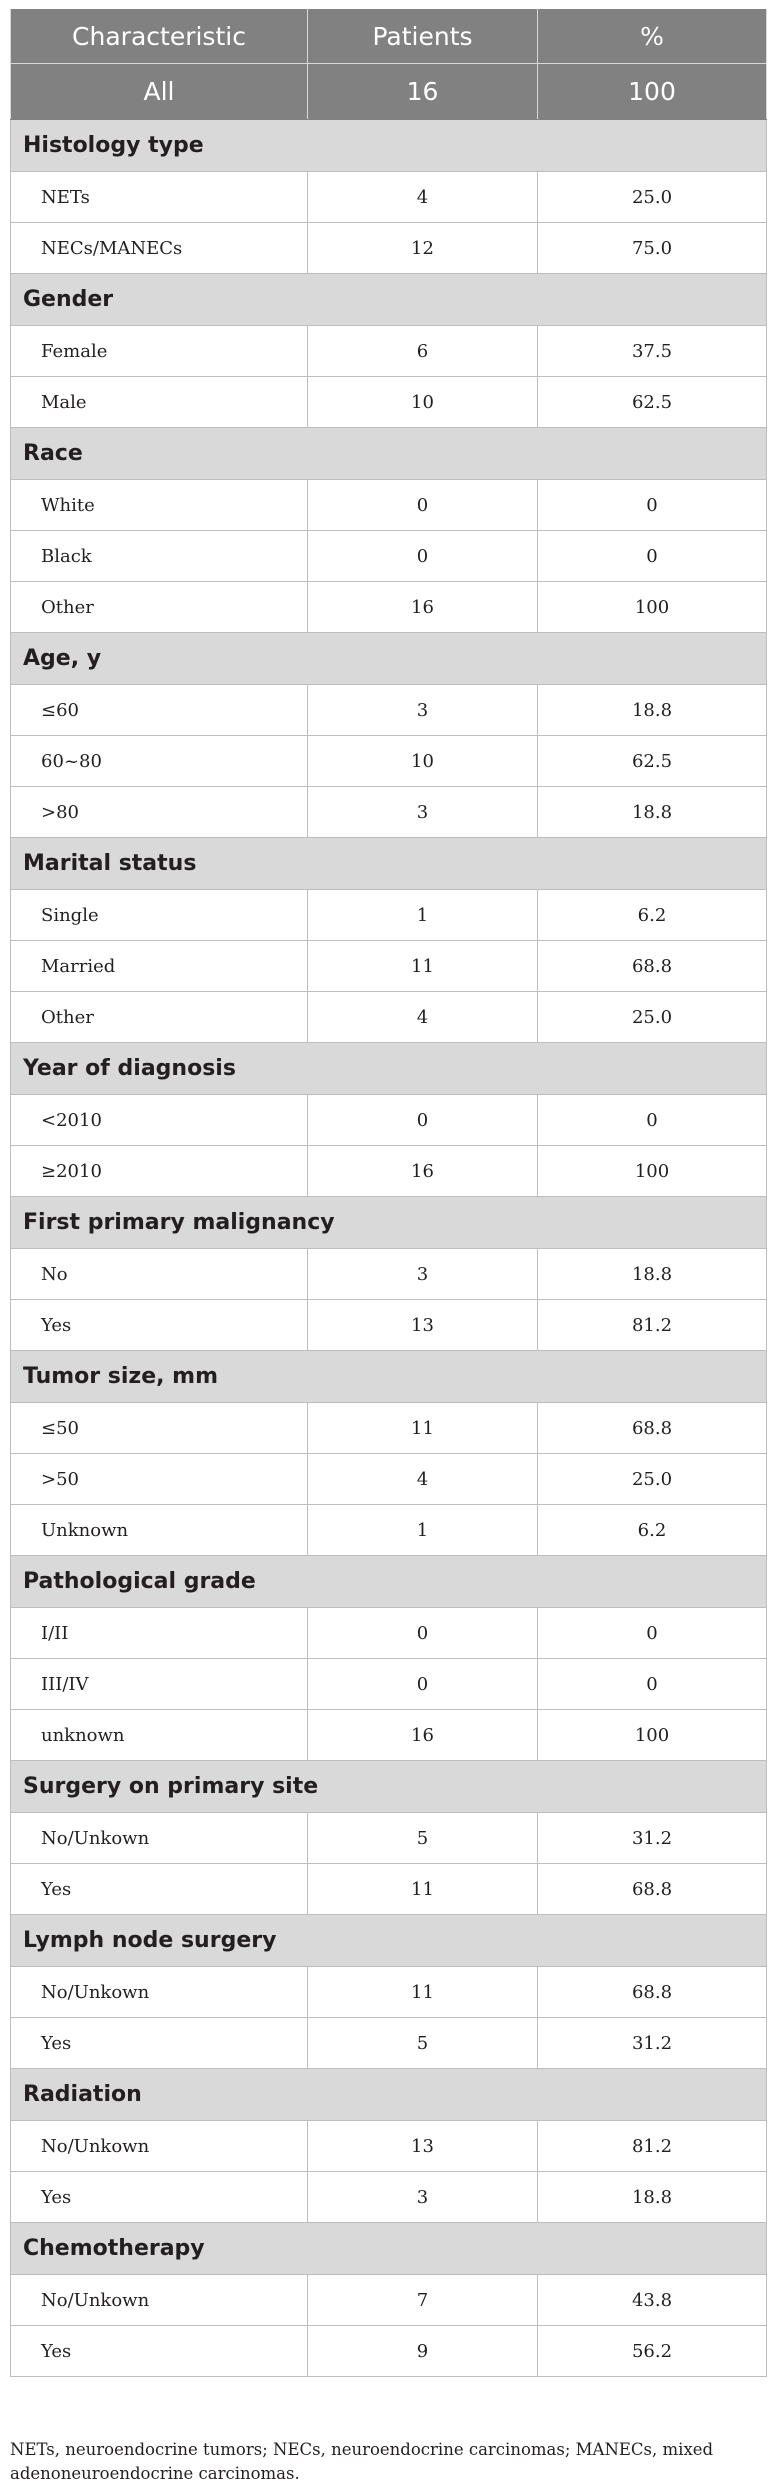 The width and height of the screenshot is (772, 2492). Describe the element at coordinates (159, 351) in the screenshot. I see `row-label: Female` at that location.